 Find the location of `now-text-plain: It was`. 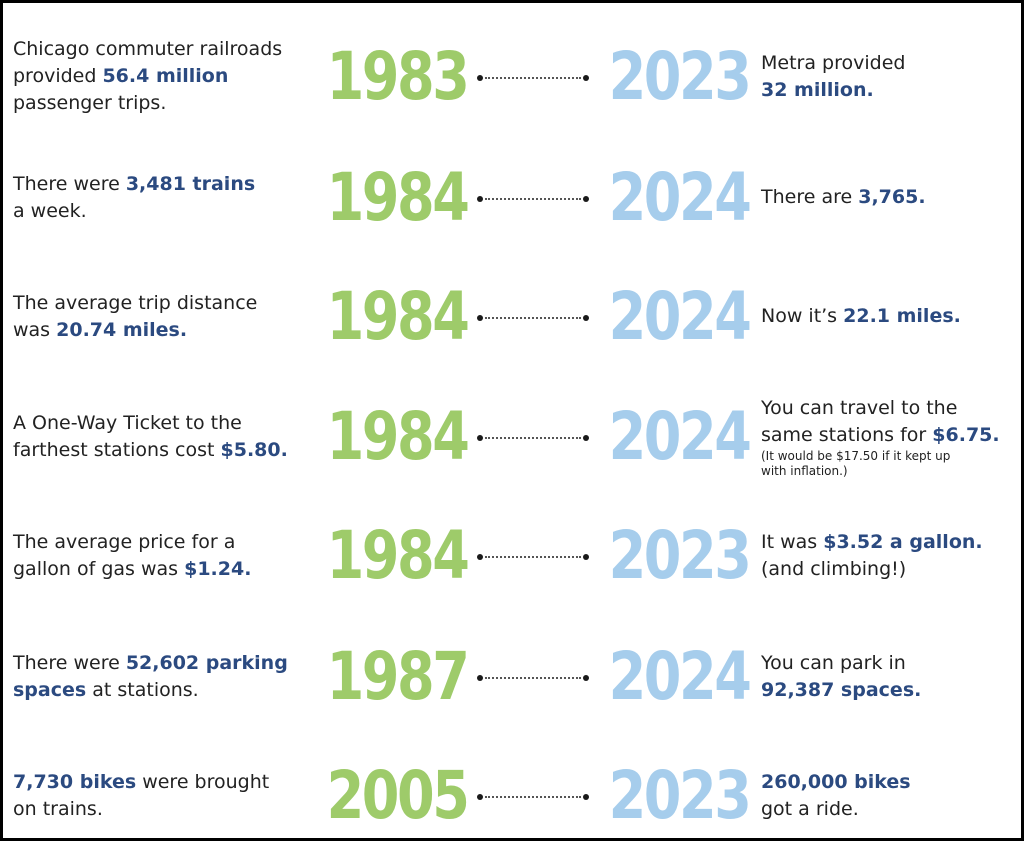

now-text-plain: It was is located at coordinates (792, 541).